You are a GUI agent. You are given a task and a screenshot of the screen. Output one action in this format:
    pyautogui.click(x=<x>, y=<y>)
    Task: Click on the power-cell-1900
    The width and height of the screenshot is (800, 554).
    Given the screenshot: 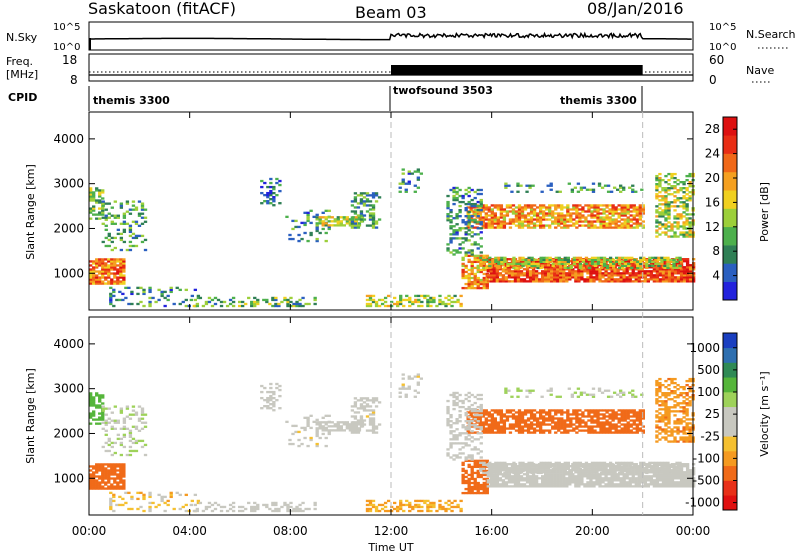 What is the action you would take?
    pyautogui.click(x=636, y=269)
    